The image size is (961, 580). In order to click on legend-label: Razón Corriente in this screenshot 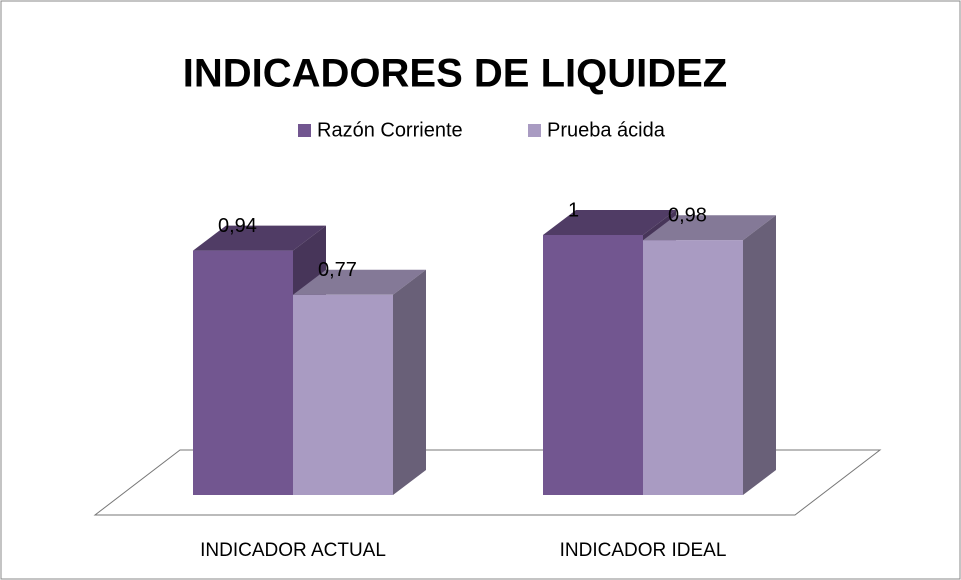, I will do `click(390, 130)`.